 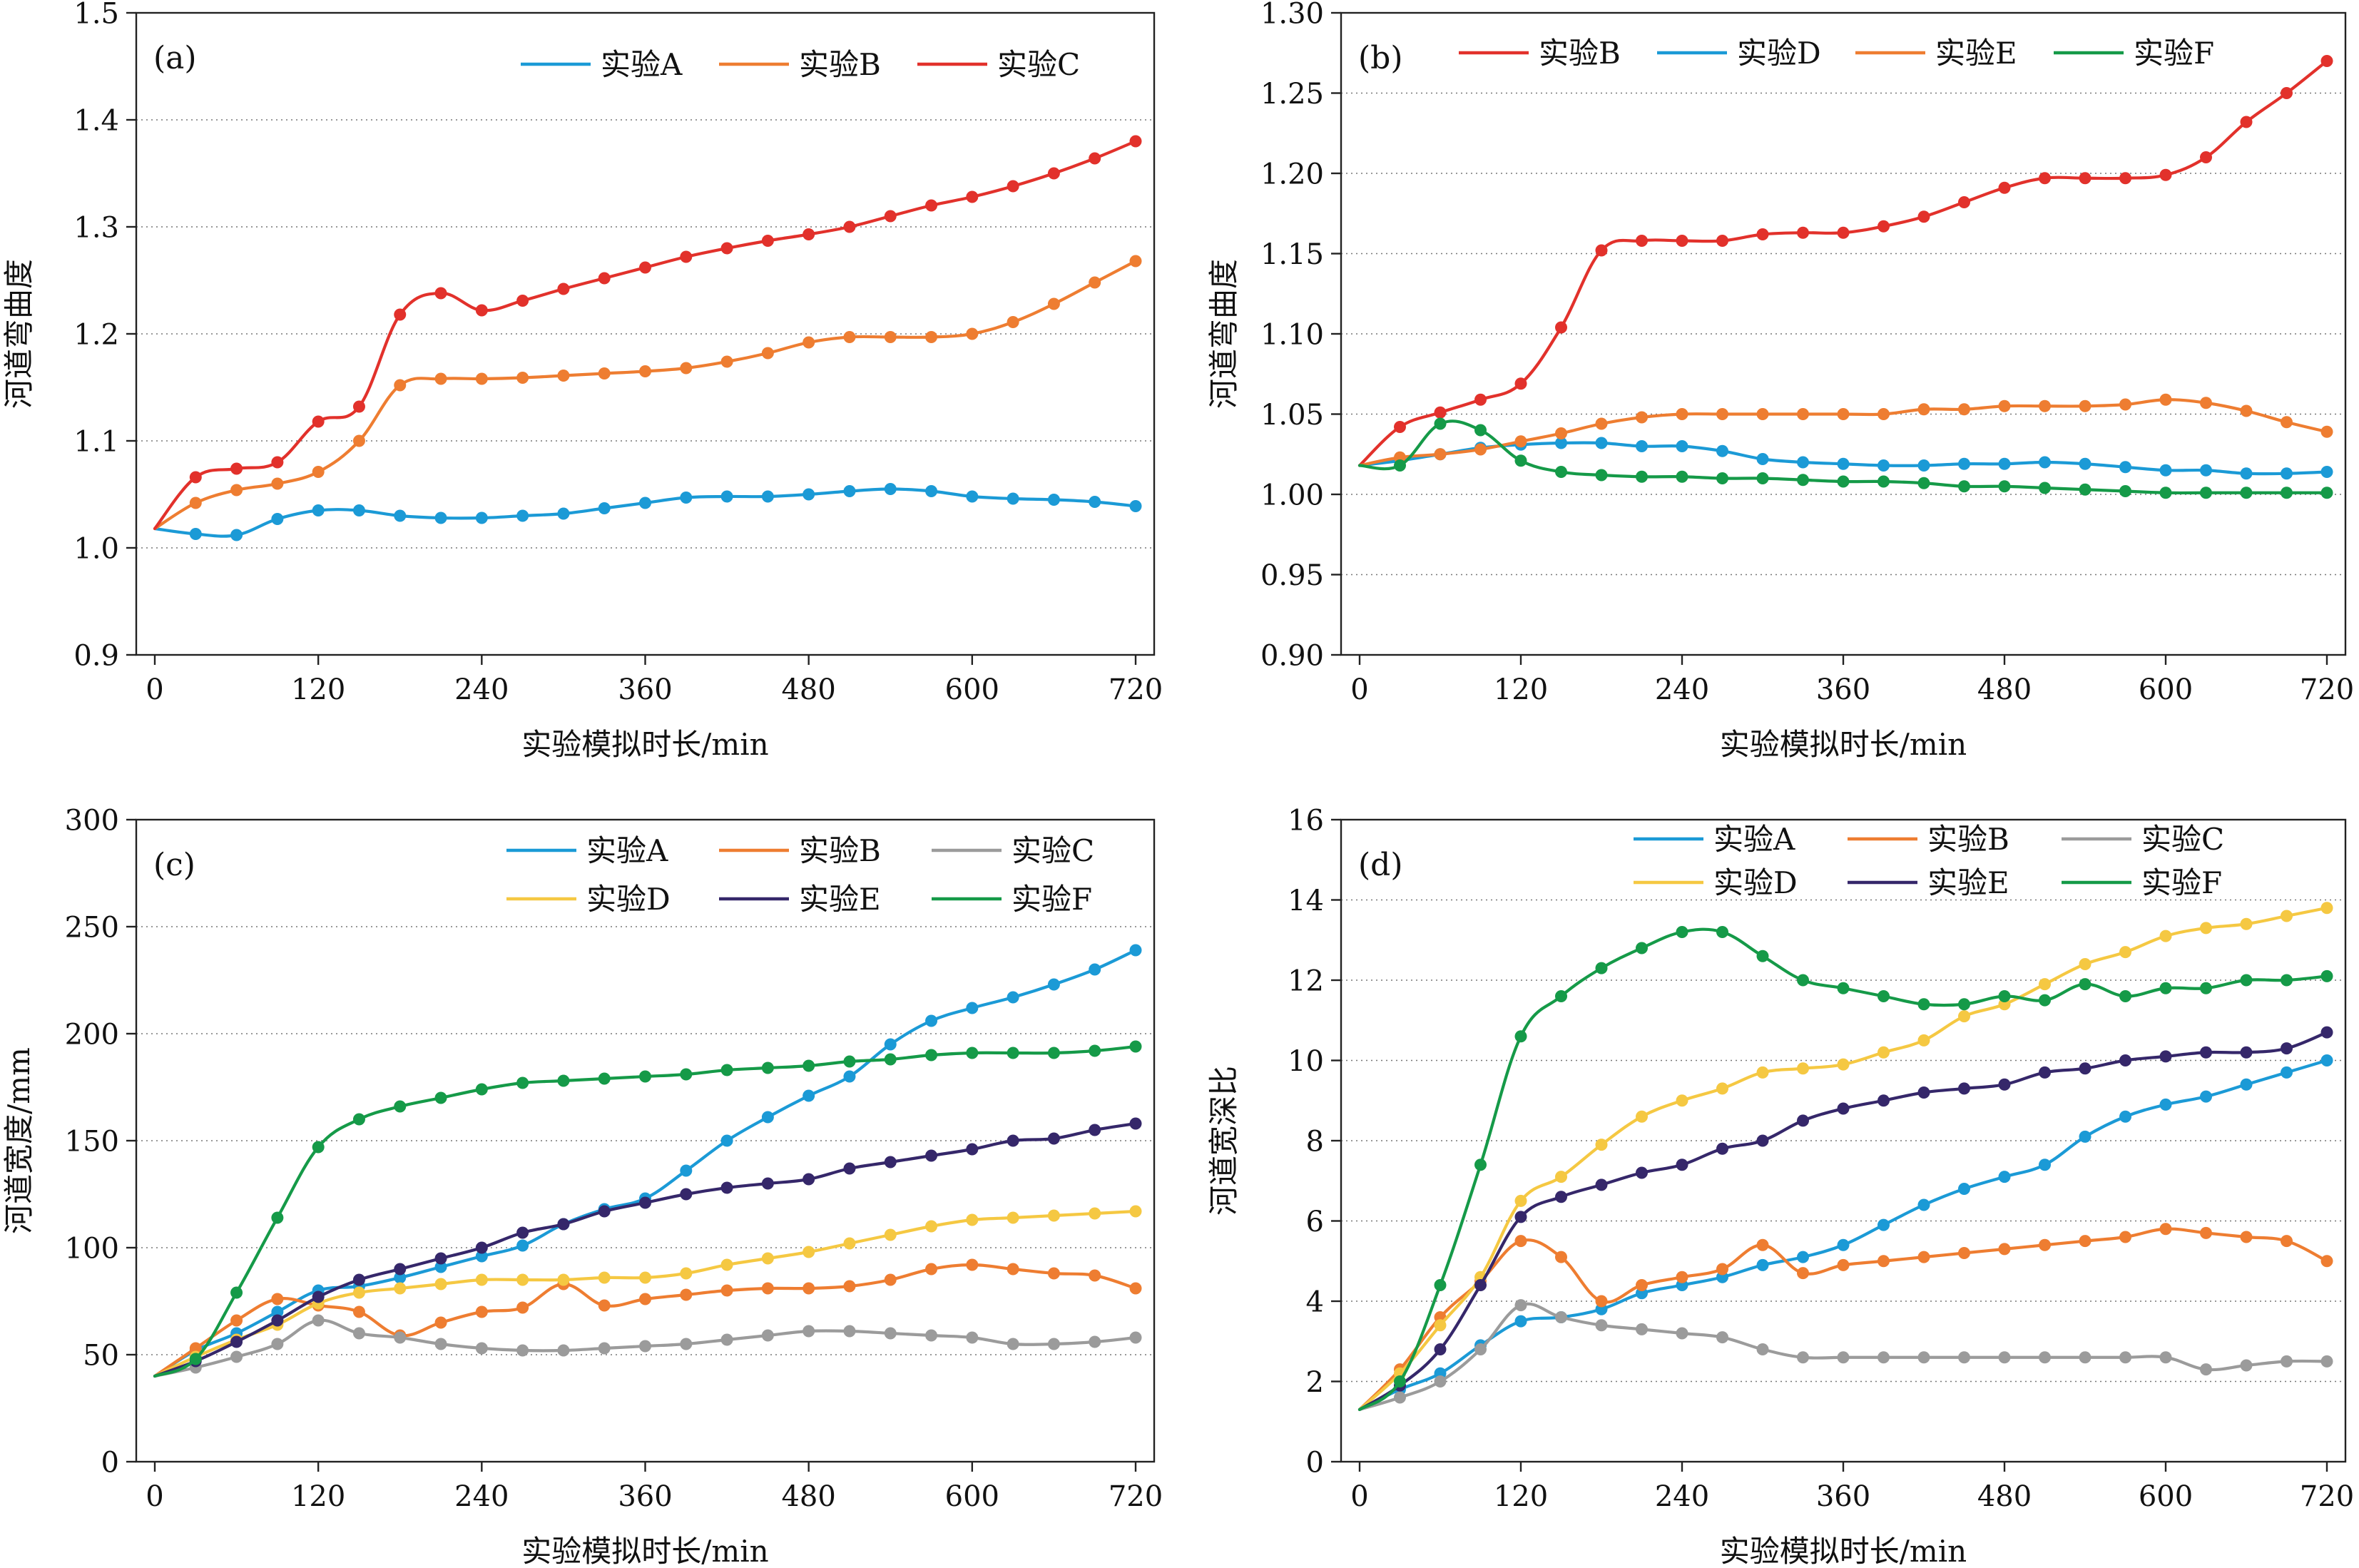 I want to click on x-tick-label: 360, so click(x=1843, y=1496).